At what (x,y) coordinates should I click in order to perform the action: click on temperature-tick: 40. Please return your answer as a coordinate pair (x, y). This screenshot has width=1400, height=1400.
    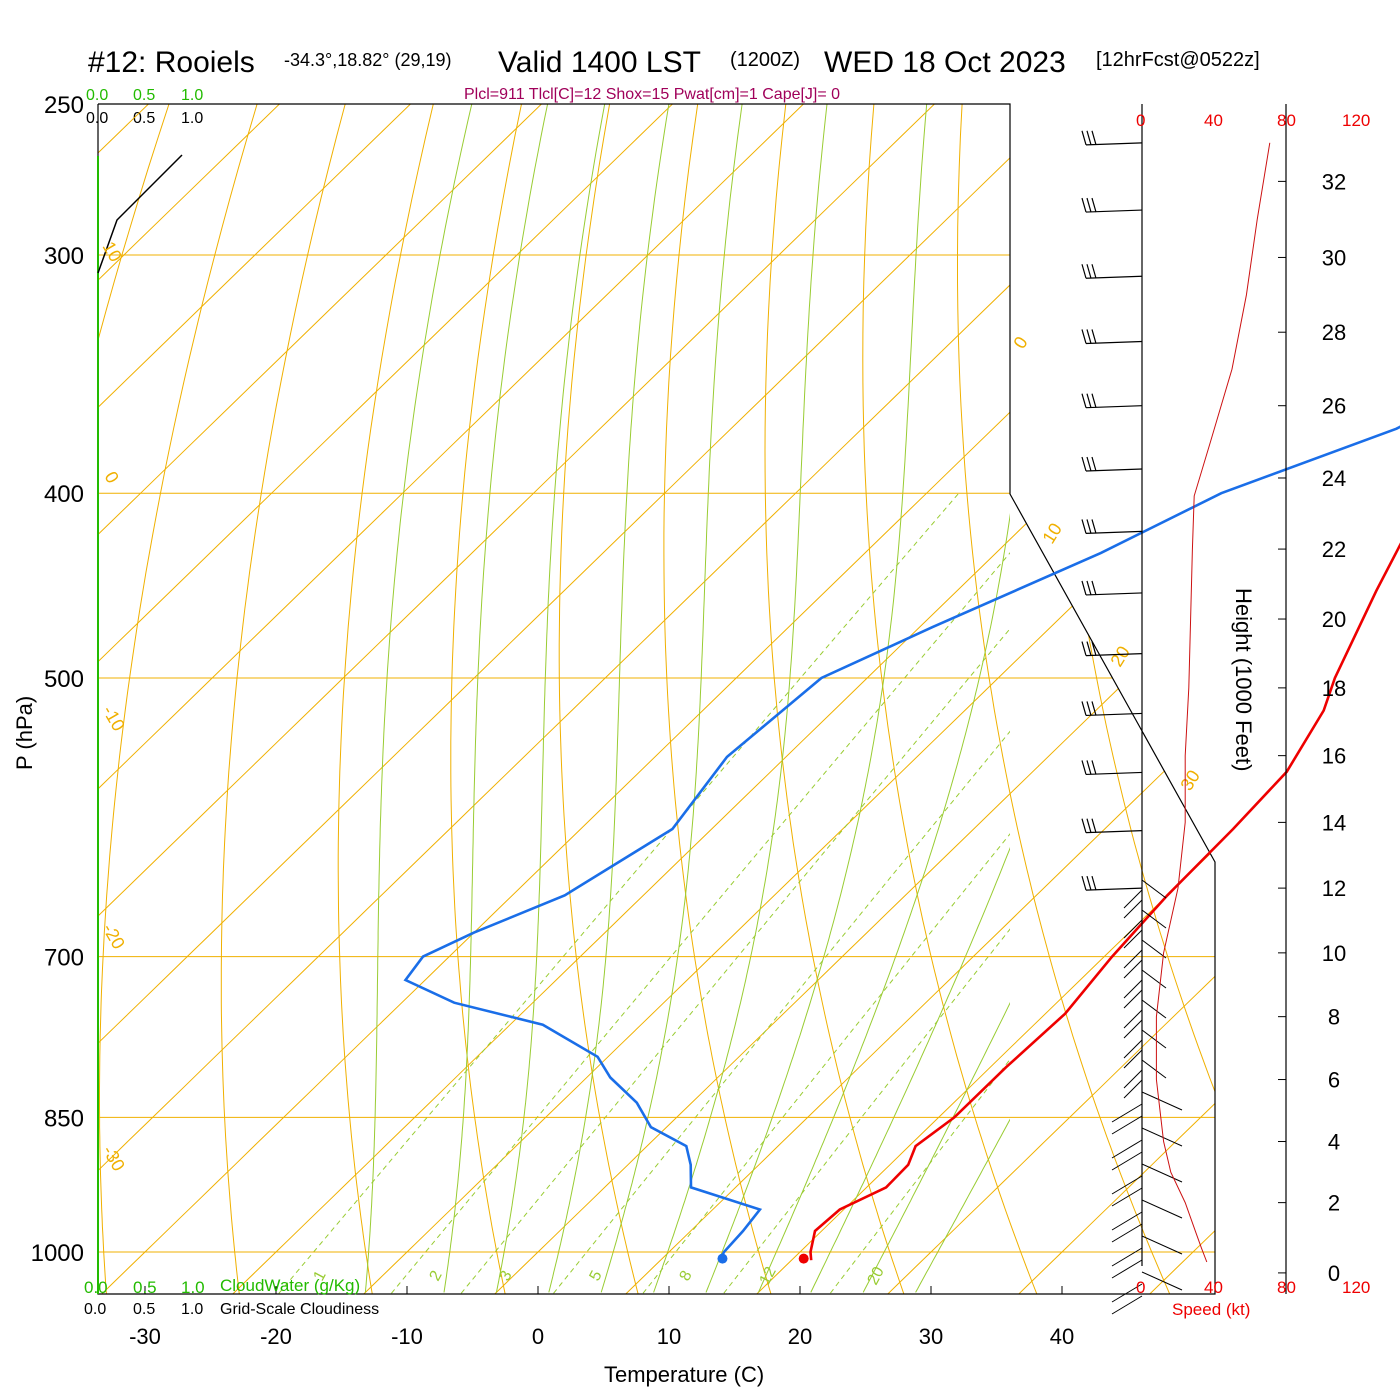
    Looking at the image, I should click on (1062, 1336).